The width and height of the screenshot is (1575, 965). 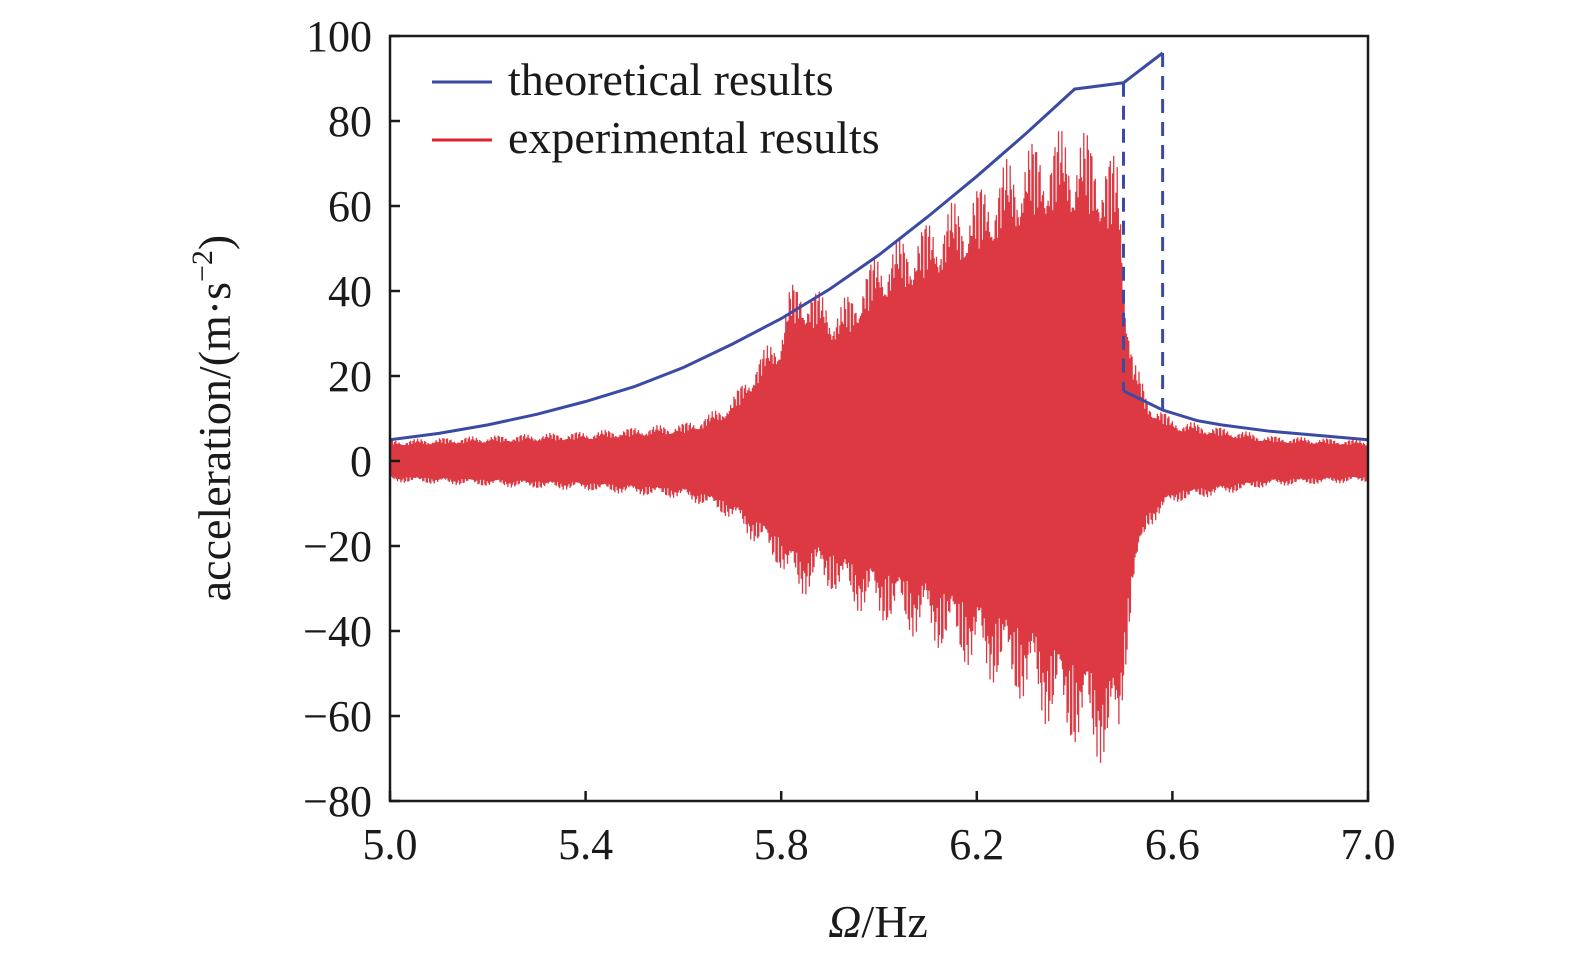 I want to click on legend-label-experimental: experimental results, so click(x=694, y=137).